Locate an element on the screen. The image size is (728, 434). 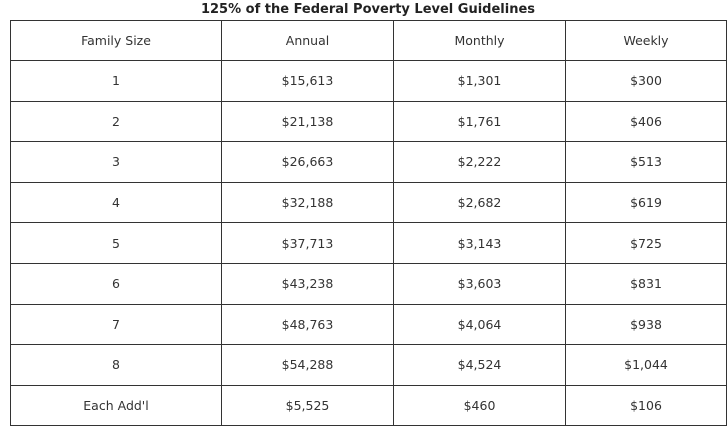
table-row: 7 $48,763 $4,064 $938 is located at coordinates (368, 324).